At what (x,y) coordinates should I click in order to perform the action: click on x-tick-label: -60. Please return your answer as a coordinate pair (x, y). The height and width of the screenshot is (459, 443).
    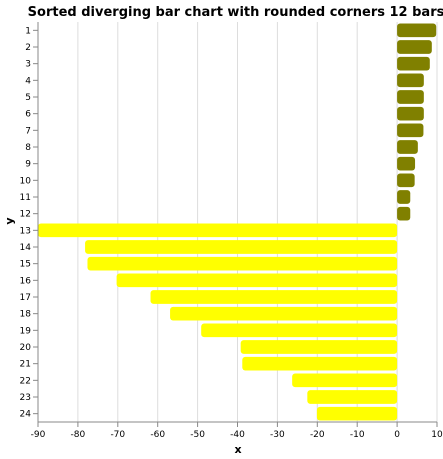
    Looking at the image, I should click on (157, 435).